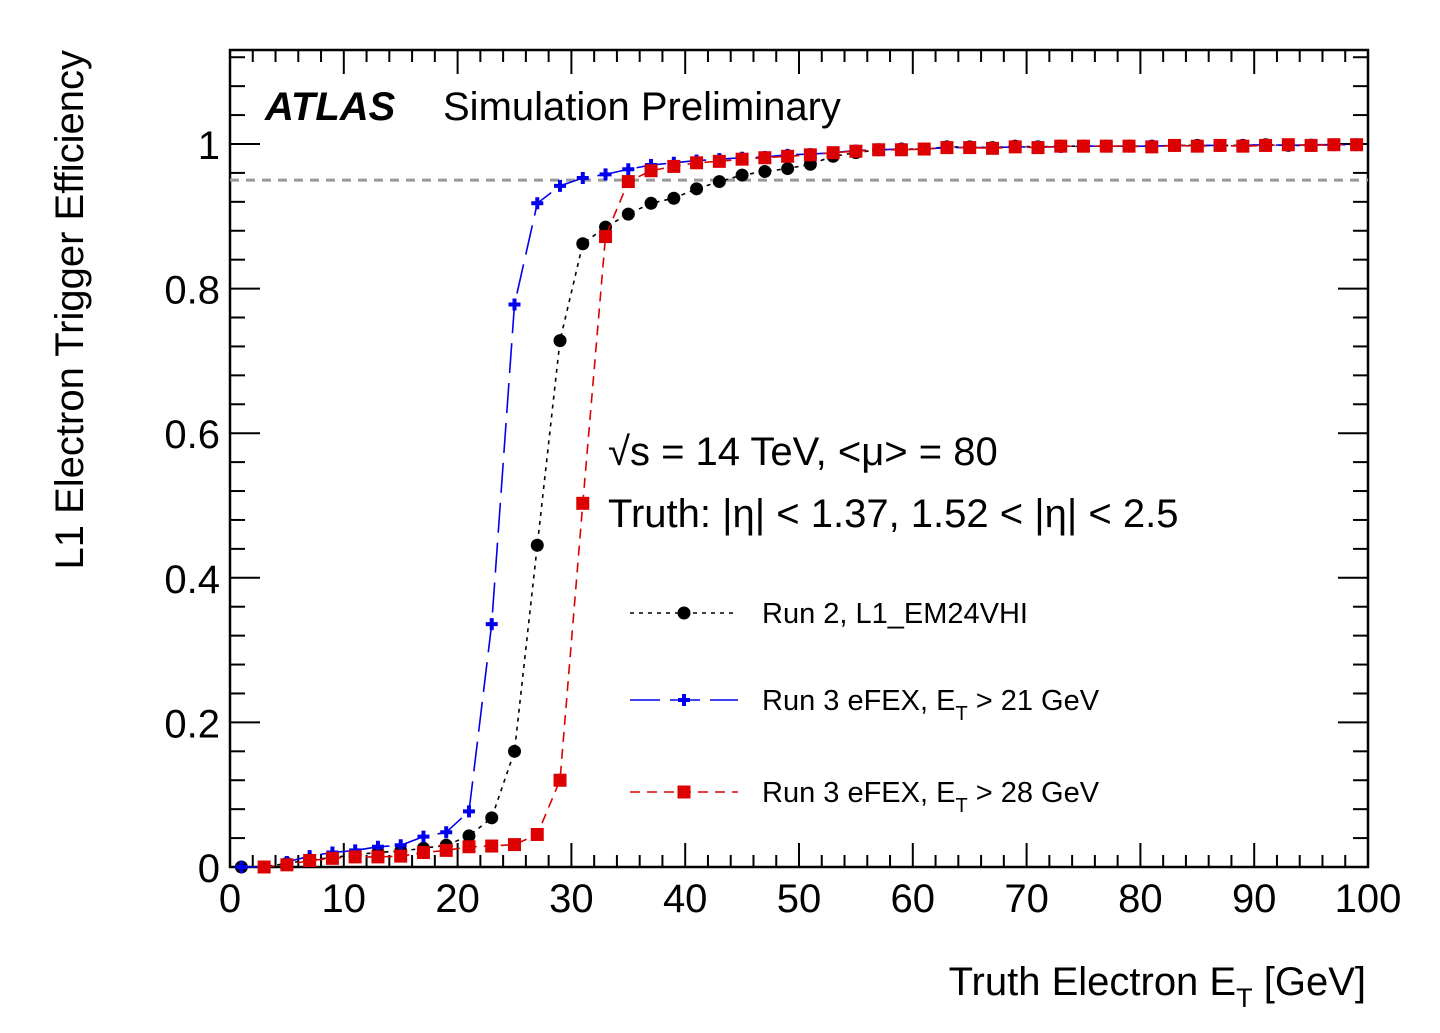 The width and height of the screenshot is (1440, 1033). What do you see at coordinates (931, 797) in the screenshot?
I see `legend-label: Run 3 eFEX, ET > 28 GeV` at bounding box center [931, 797].